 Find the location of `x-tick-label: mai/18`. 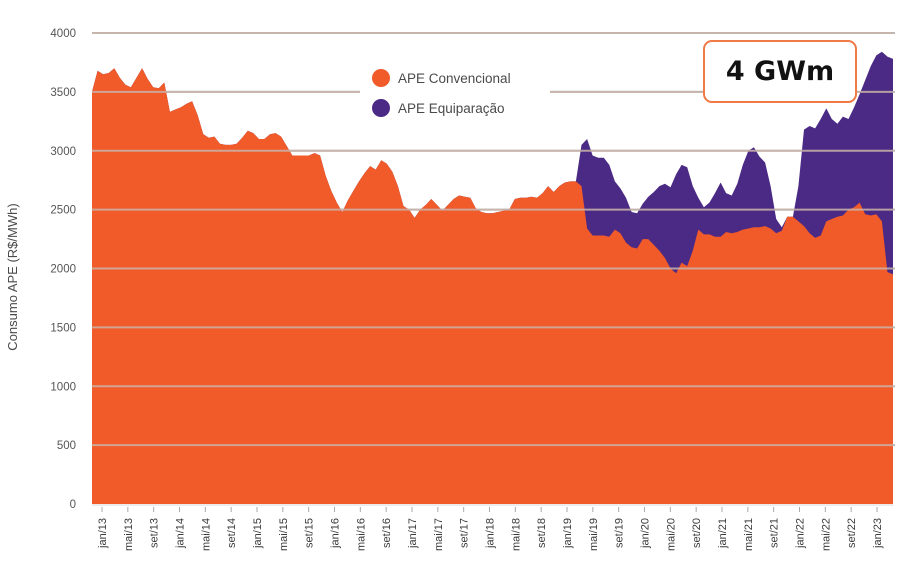

x-tick-label: mai/18 is located at coordinates (516, 534).